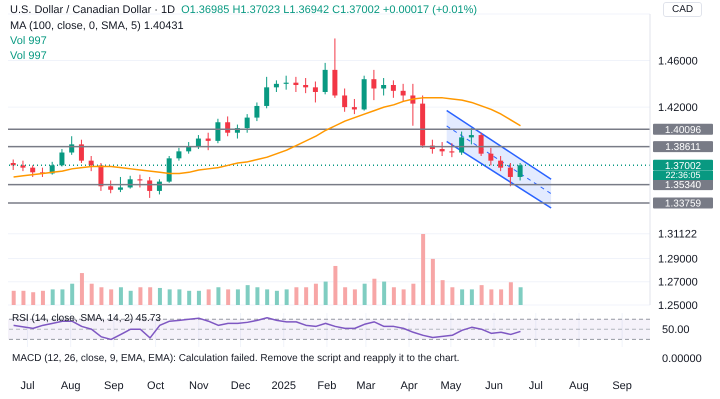 The height and width of the screenshot is (399, 720). Describe the element at coordinates (683, 148) in the screenshot. I see `ref-line-label: 1.38611` at that location.